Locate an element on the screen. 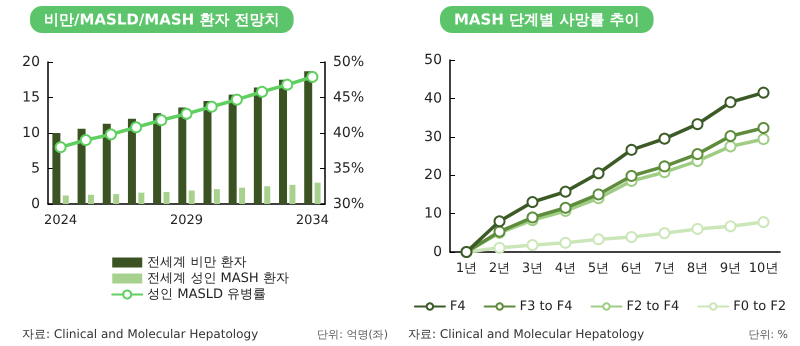 The image size is (800, 346). legend-label: F2 to F4 is located at coordinates (653, 306).